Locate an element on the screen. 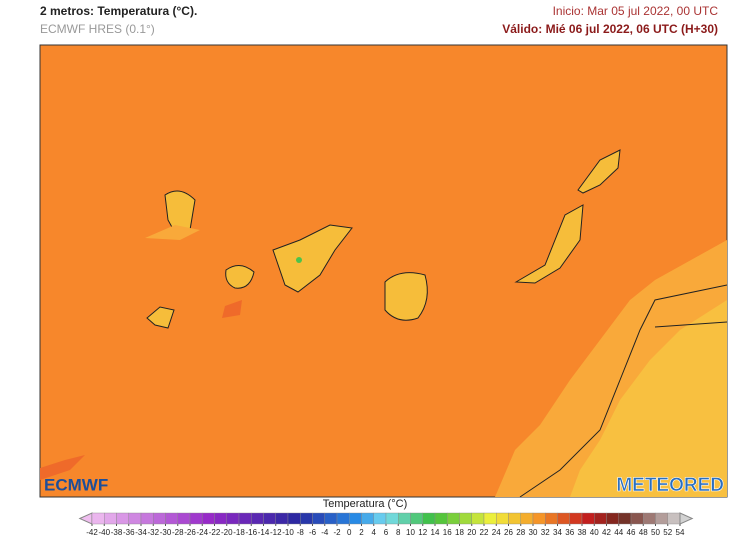 This screenshot has width=750, height=539. tick-label: 12 is located at coordinates (422, 532).